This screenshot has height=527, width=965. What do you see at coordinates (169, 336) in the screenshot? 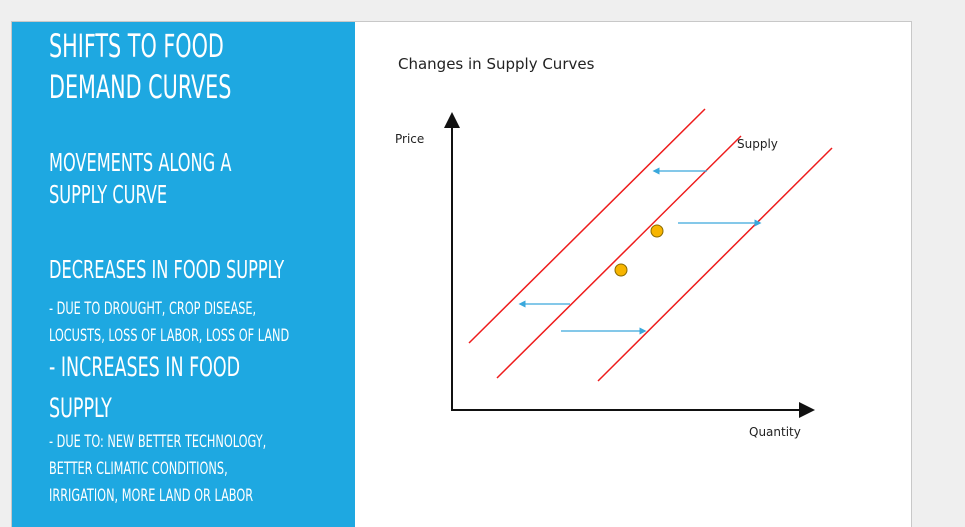
I see `bullet-decreases-line2: LOCUSTS, LOSS OF LABOR, LOSS OF LAND` at bounding box center [169, 336].